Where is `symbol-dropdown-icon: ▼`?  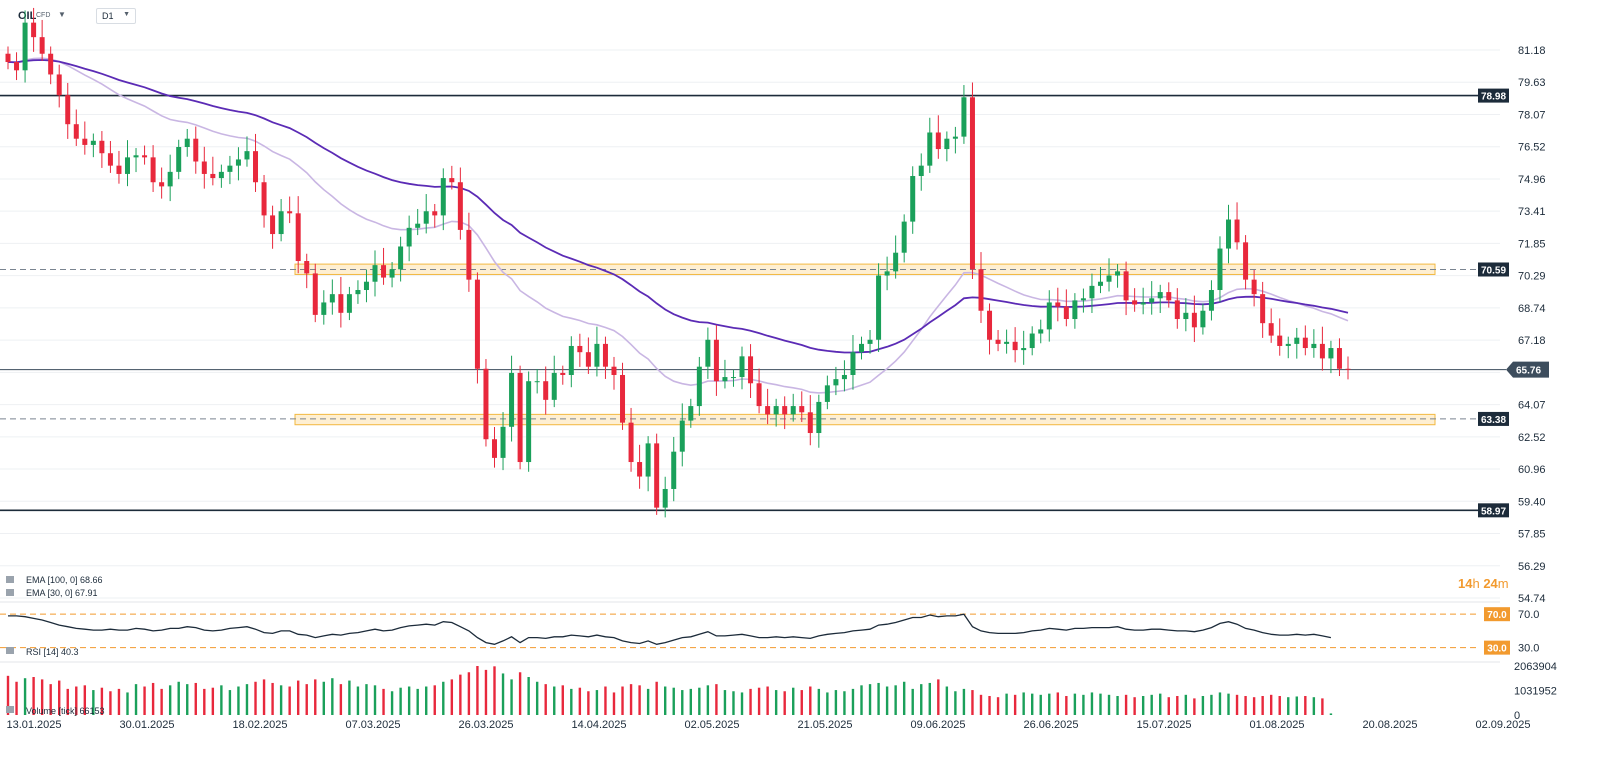
symbol-dropdown-icon: ▼ is located at coordinates (62, 14).